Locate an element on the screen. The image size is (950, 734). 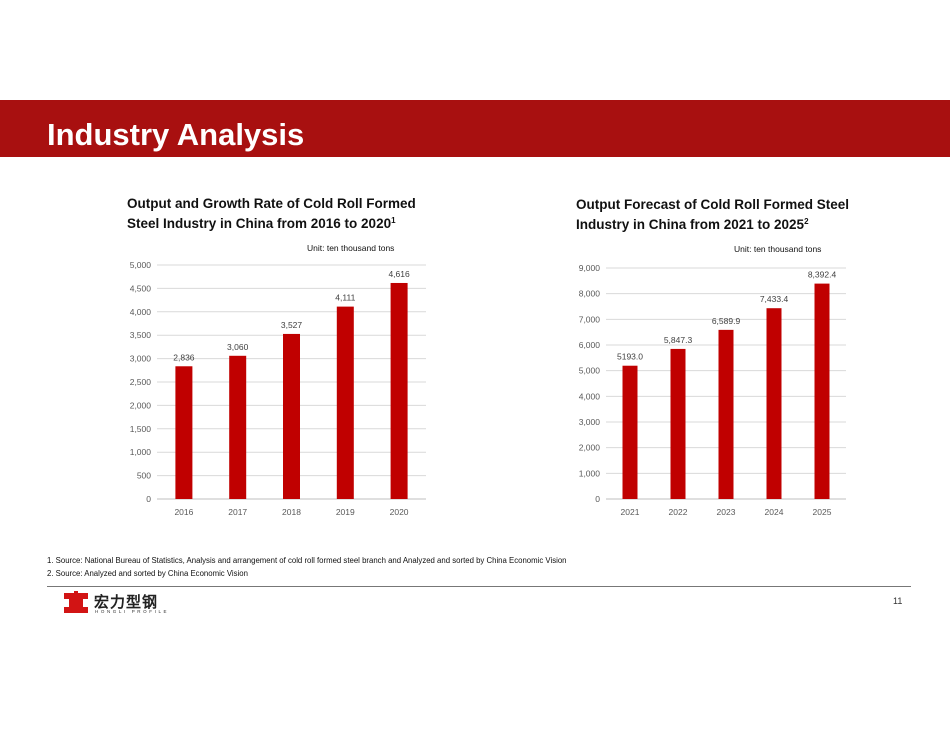
footer-divider is located at coordinates (479, 586).